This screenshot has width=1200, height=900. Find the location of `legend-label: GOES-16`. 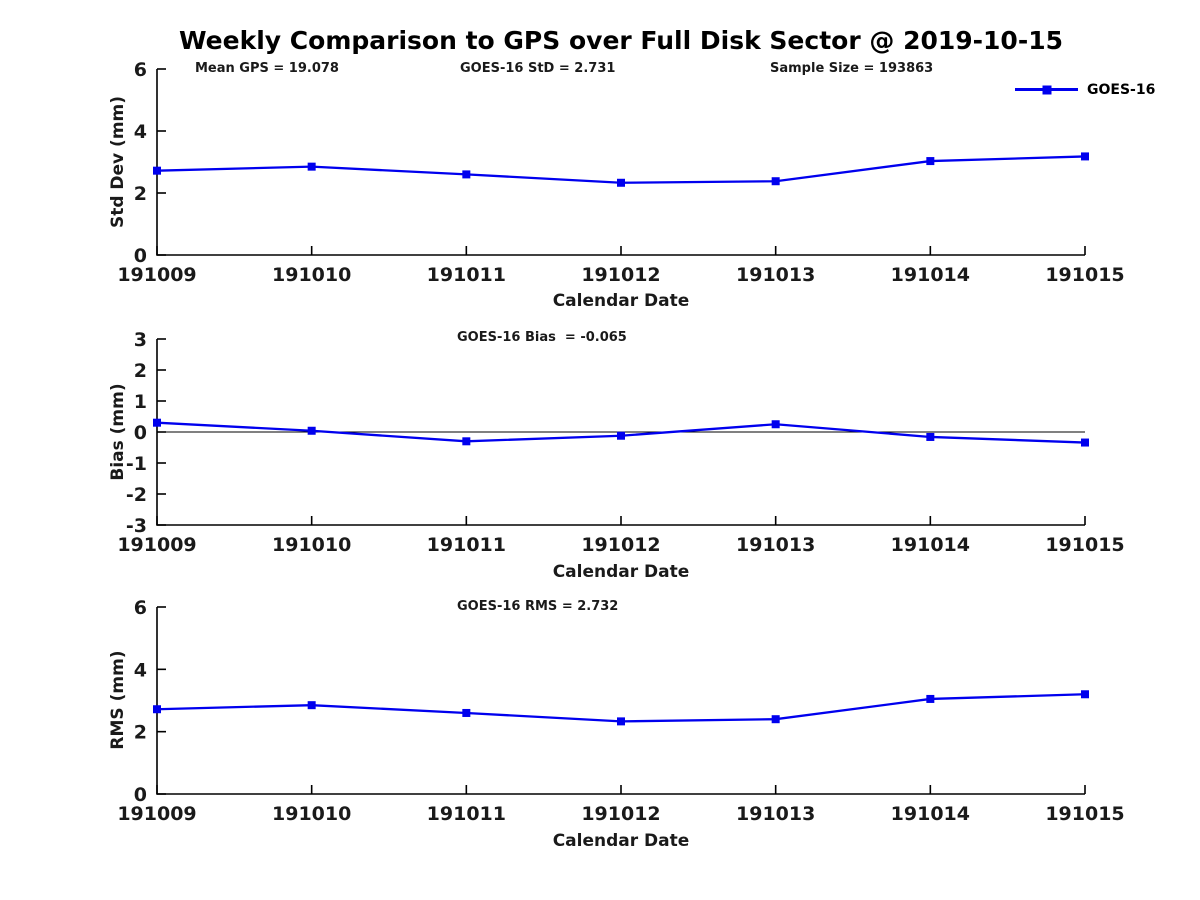

legend-label: GOES-16 is located at coordinates (1121, 89).